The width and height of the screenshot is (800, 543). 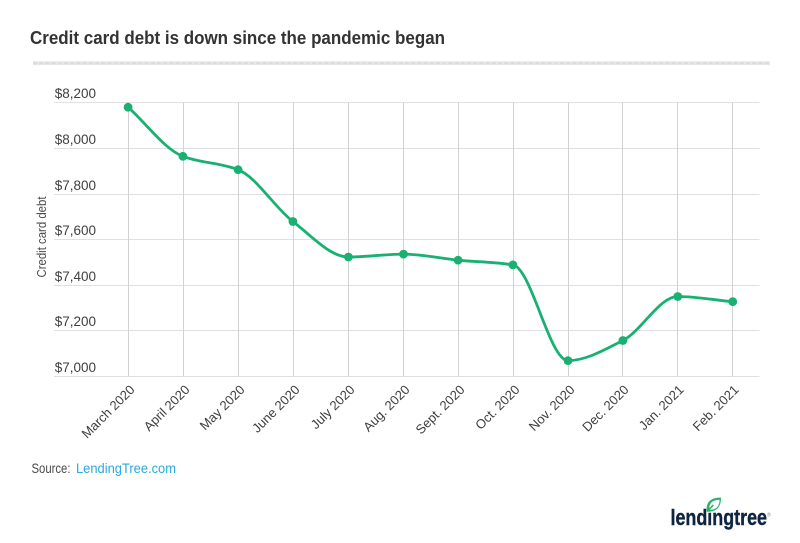 I want to click on svg-text: Credit card debt, so click(x=42, y=236).